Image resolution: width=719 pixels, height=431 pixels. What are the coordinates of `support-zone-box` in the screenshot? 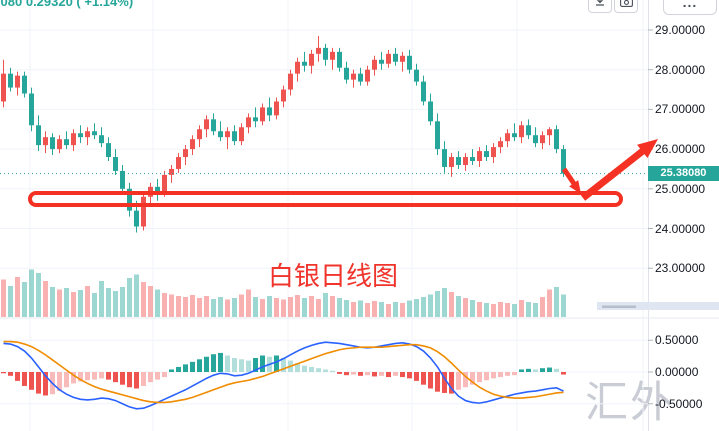 It's located at (325, 199).